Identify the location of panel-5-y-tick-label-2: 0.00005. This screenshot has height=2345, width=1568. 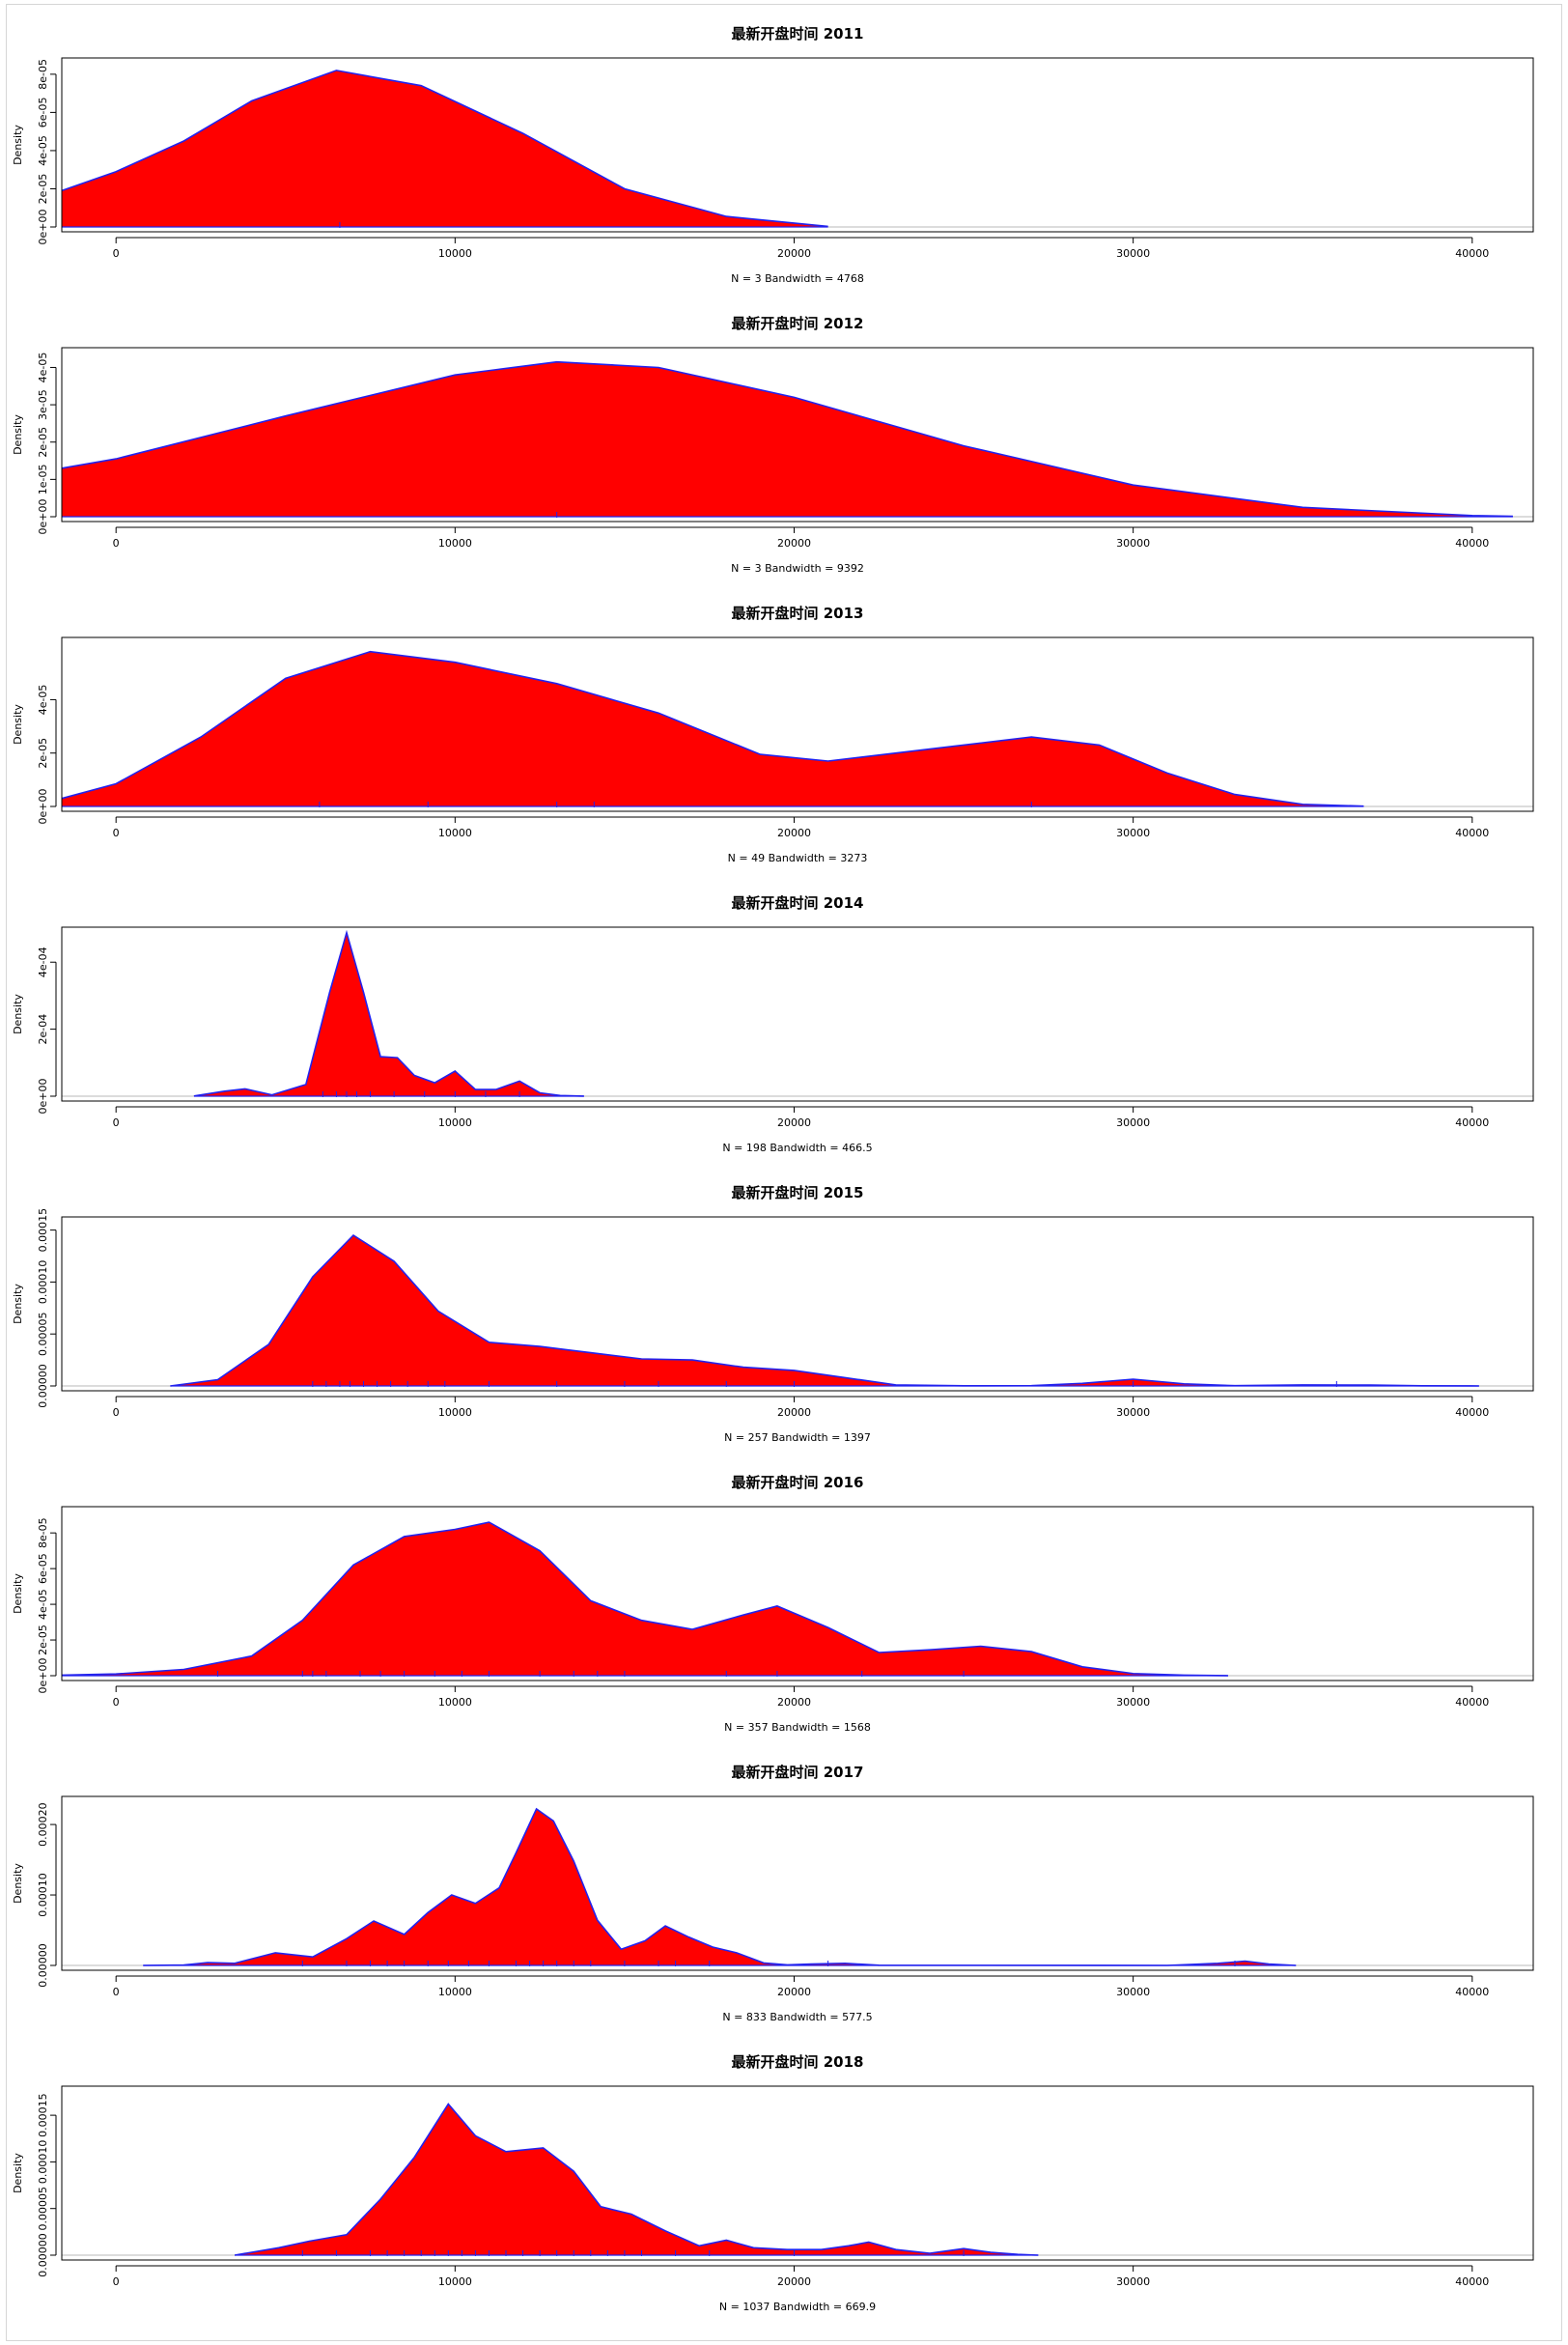
(43, 1334).